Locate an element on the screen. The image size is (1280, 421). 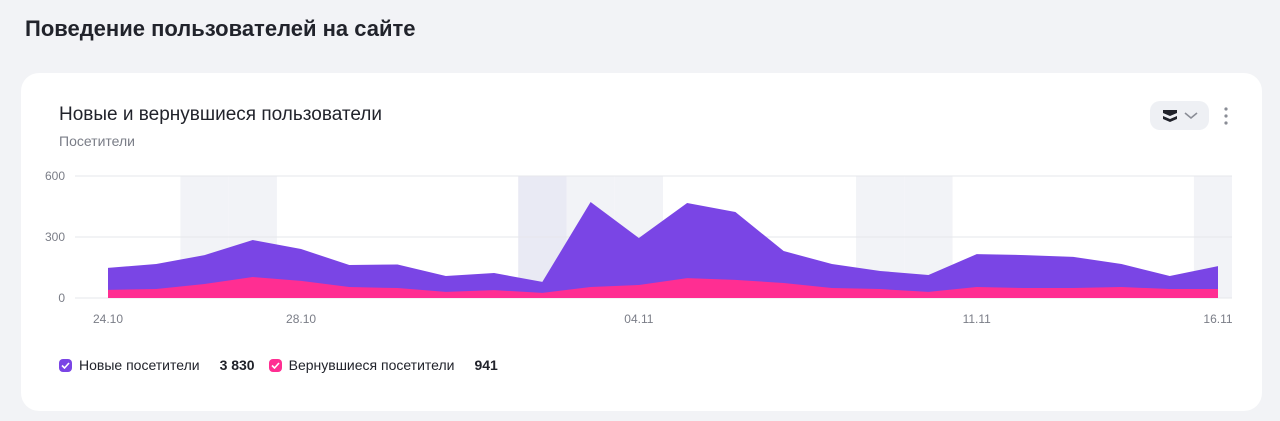
stacked-area-icon is located at coordinates (1169, 115).